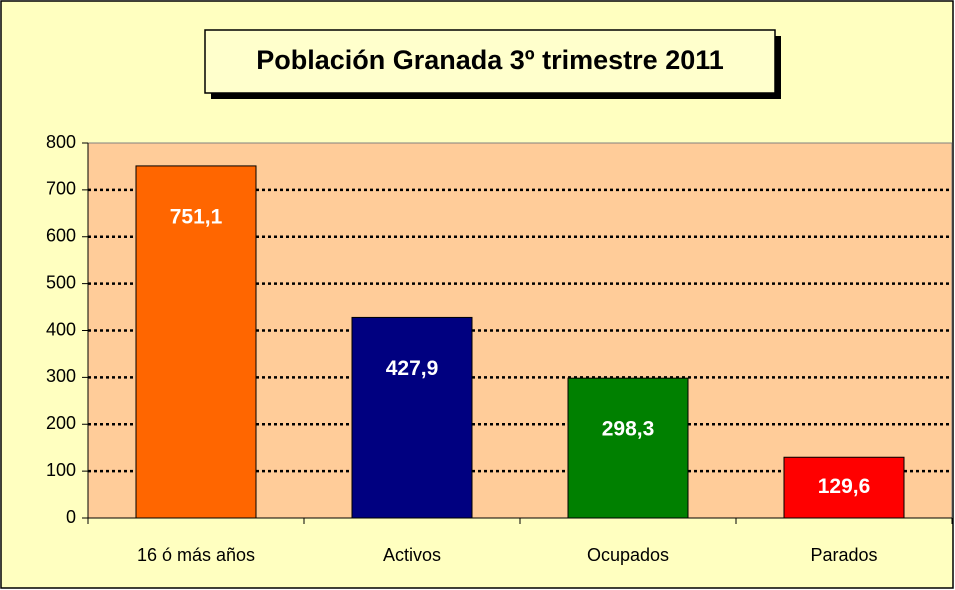  I want to click on y-tick-label: 300, so click(61, 376).